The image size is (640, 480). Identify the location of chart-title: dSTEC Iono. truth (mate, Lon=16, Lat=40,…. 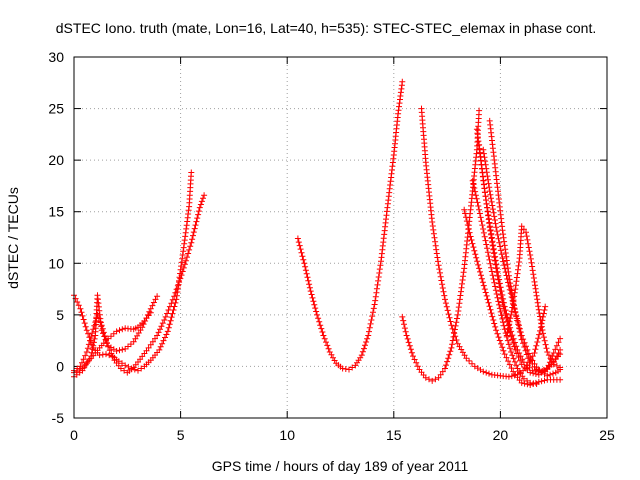
(326, 28).